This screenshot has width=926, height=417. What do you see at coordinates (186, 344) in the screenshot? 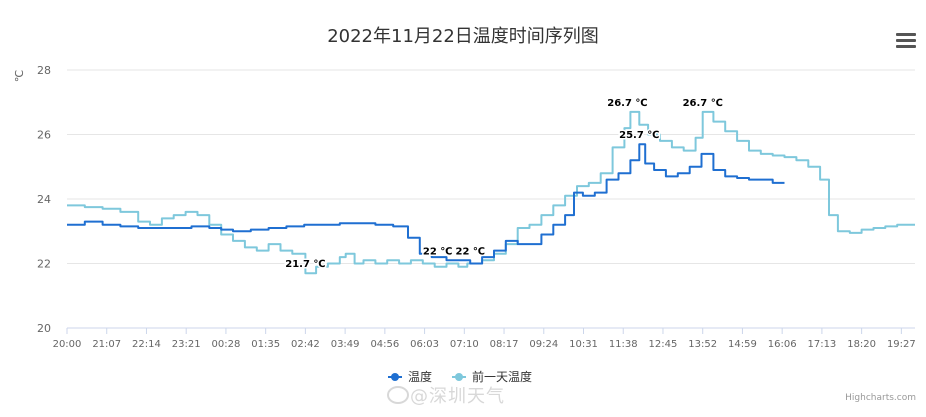
I see `x-tick-label: 23:21` at bounding box center [186, 344].